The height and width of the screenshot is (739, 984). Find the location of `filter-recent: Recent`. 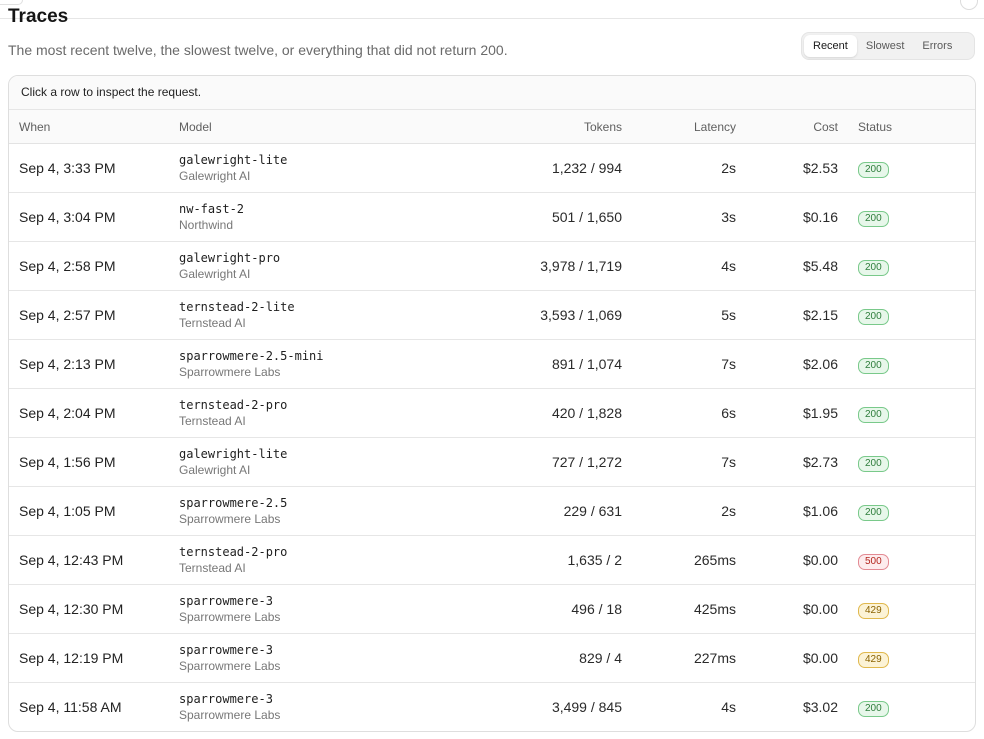

filter-recent: Recent is located at coordinates (830, 46).